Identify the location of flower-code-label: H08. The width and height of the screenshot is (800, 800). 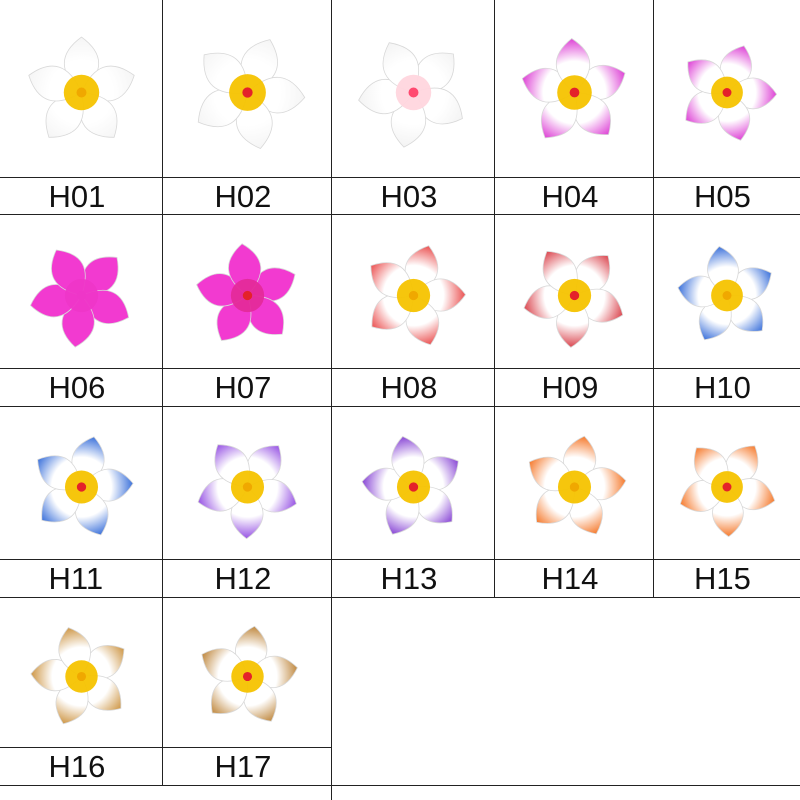
(409, 387).